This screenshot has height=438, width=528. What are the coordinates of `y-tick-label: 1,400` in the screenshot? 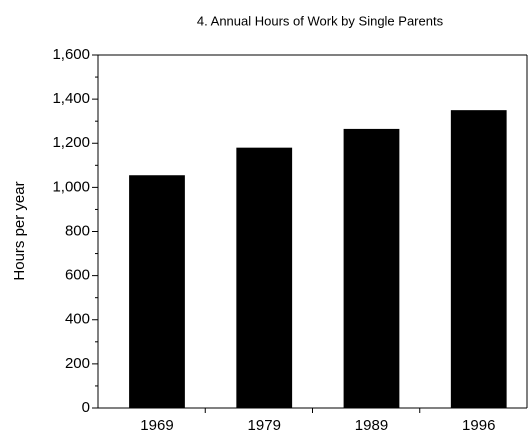 It's located at (71, 98).